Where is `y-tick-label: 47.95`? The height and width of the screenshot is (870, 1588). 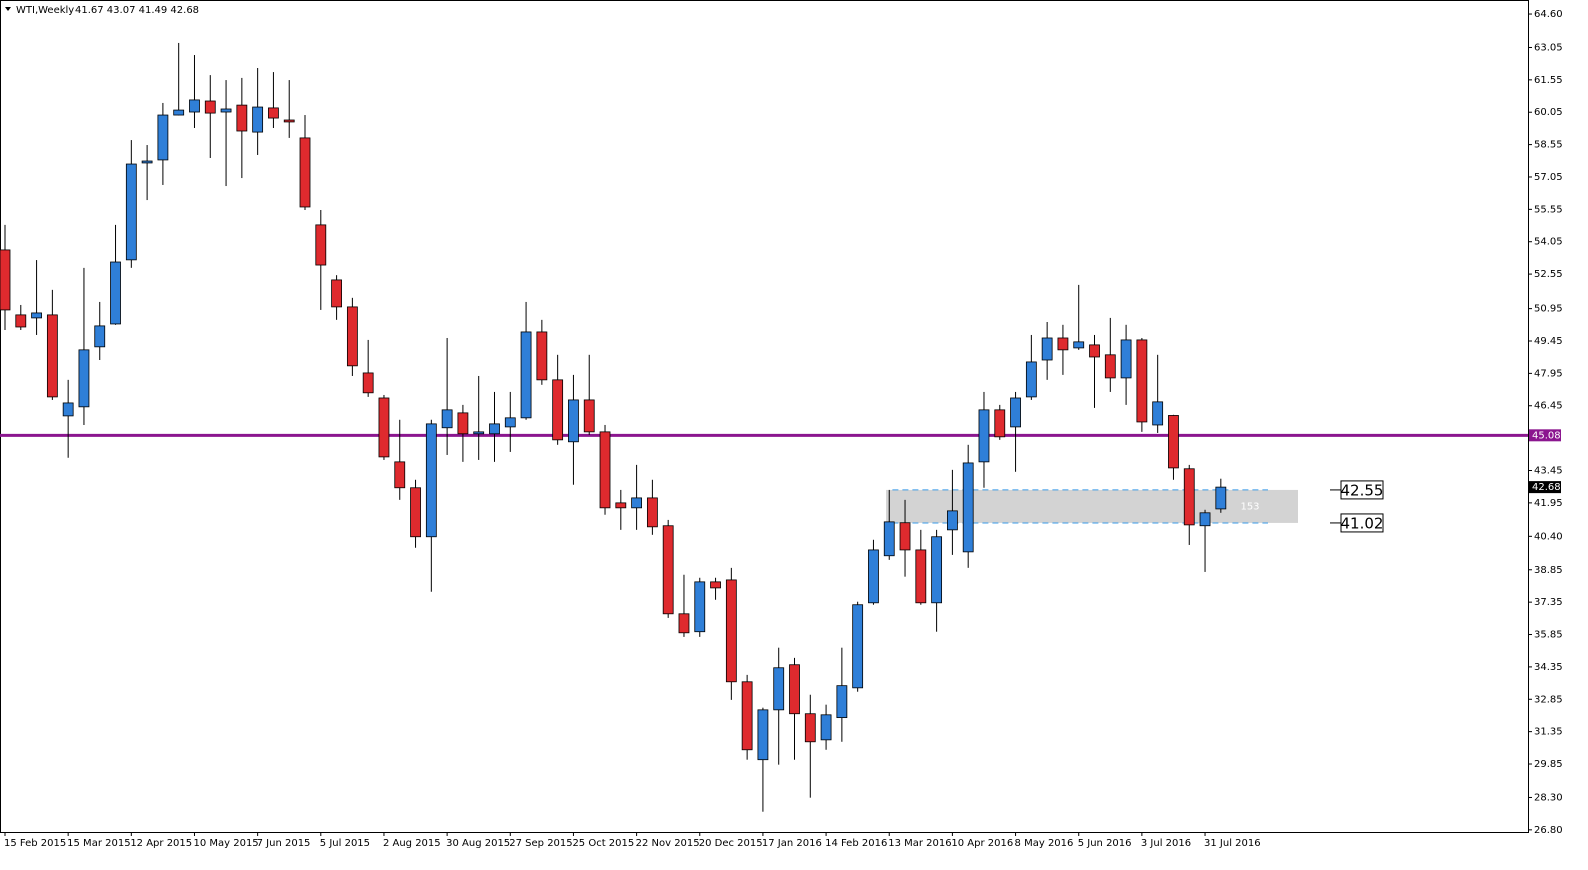 y-tick-label: 47.95 is located at coordinates (1548, 373).